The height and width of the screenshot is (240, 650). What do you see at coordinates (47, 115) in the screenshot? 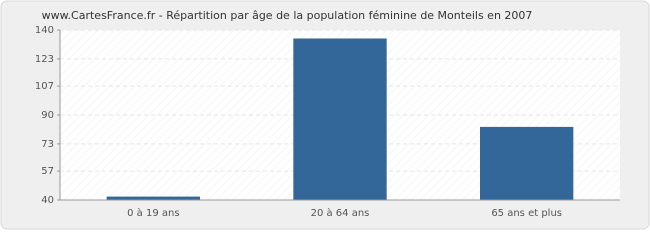
I see `y-tick-label: 90` at bounding box center [47, 115].